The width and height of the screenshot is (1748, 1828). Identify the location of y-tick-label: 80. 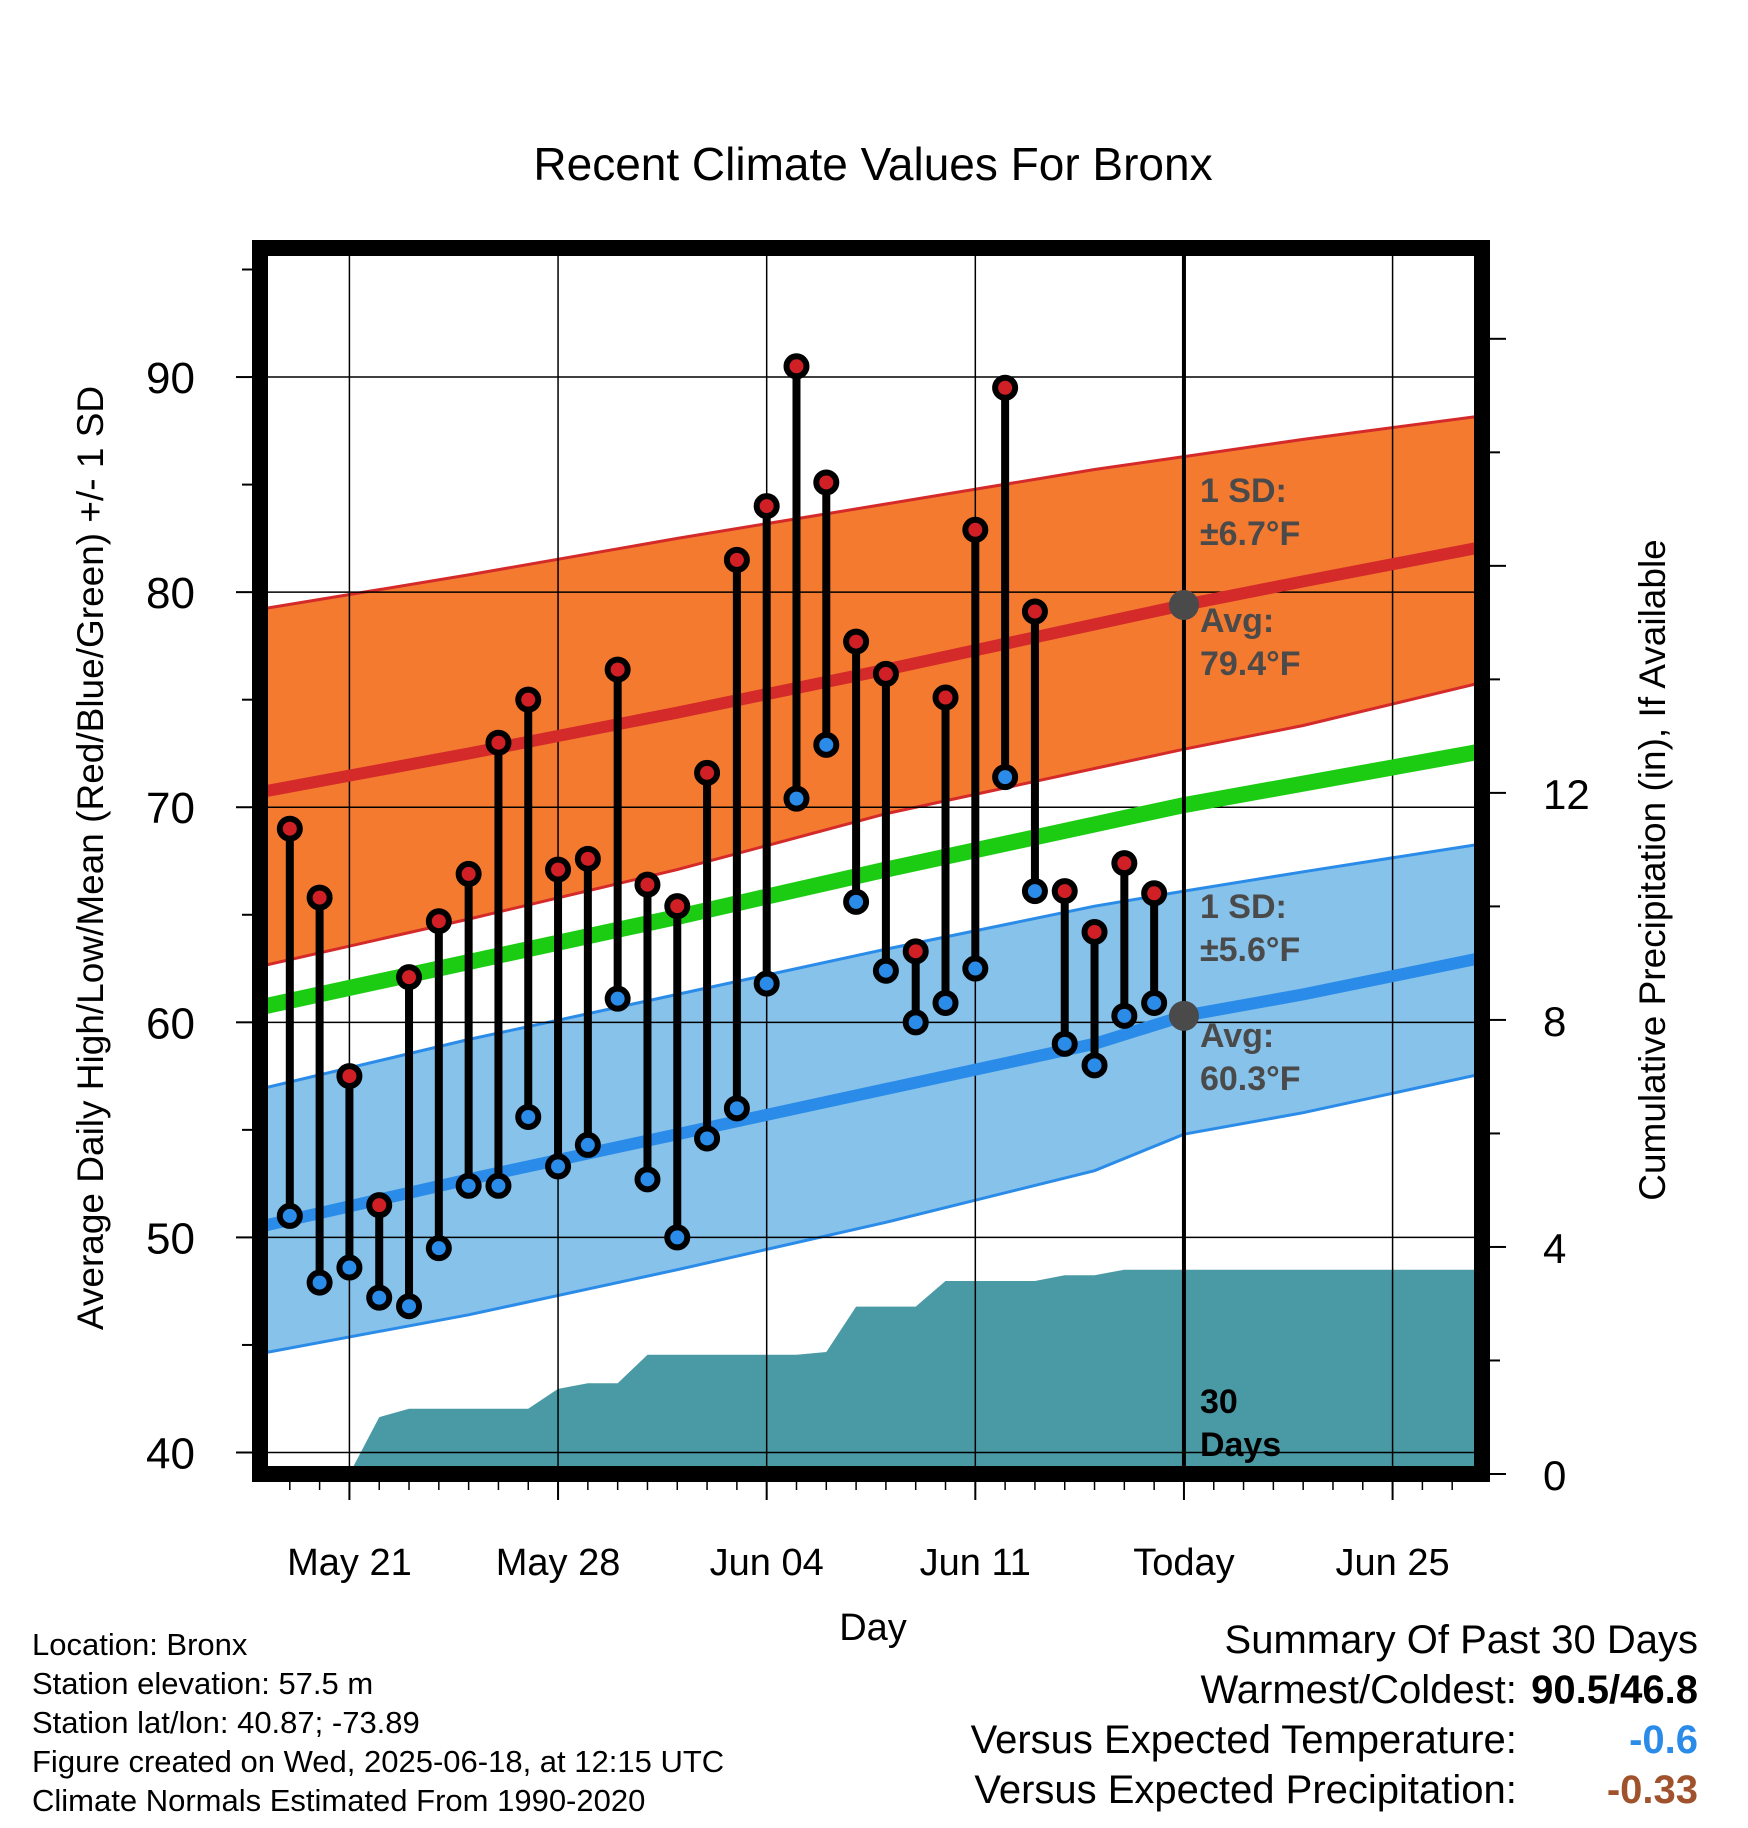
(170, 593).